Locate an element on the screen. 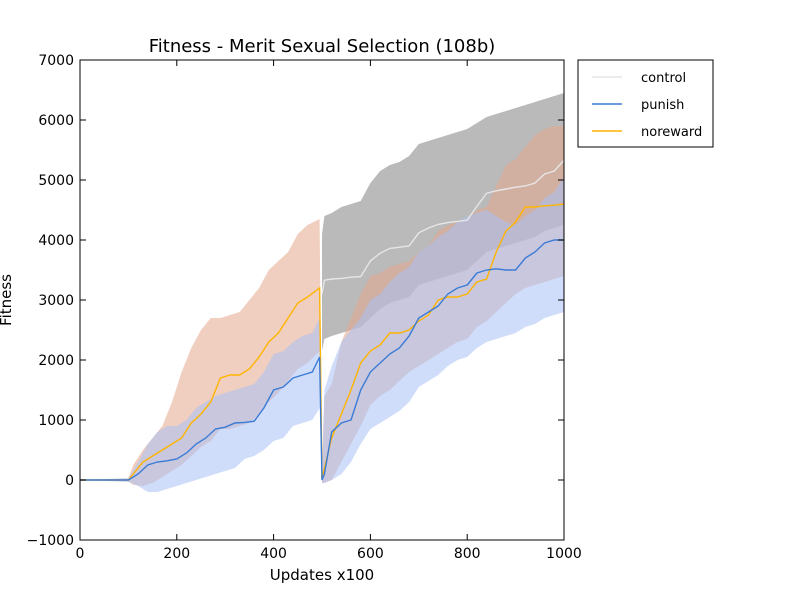 The width and height of the screenshot is (800, 600). x-tick-label: 600 is located at coordinates (370, 554).